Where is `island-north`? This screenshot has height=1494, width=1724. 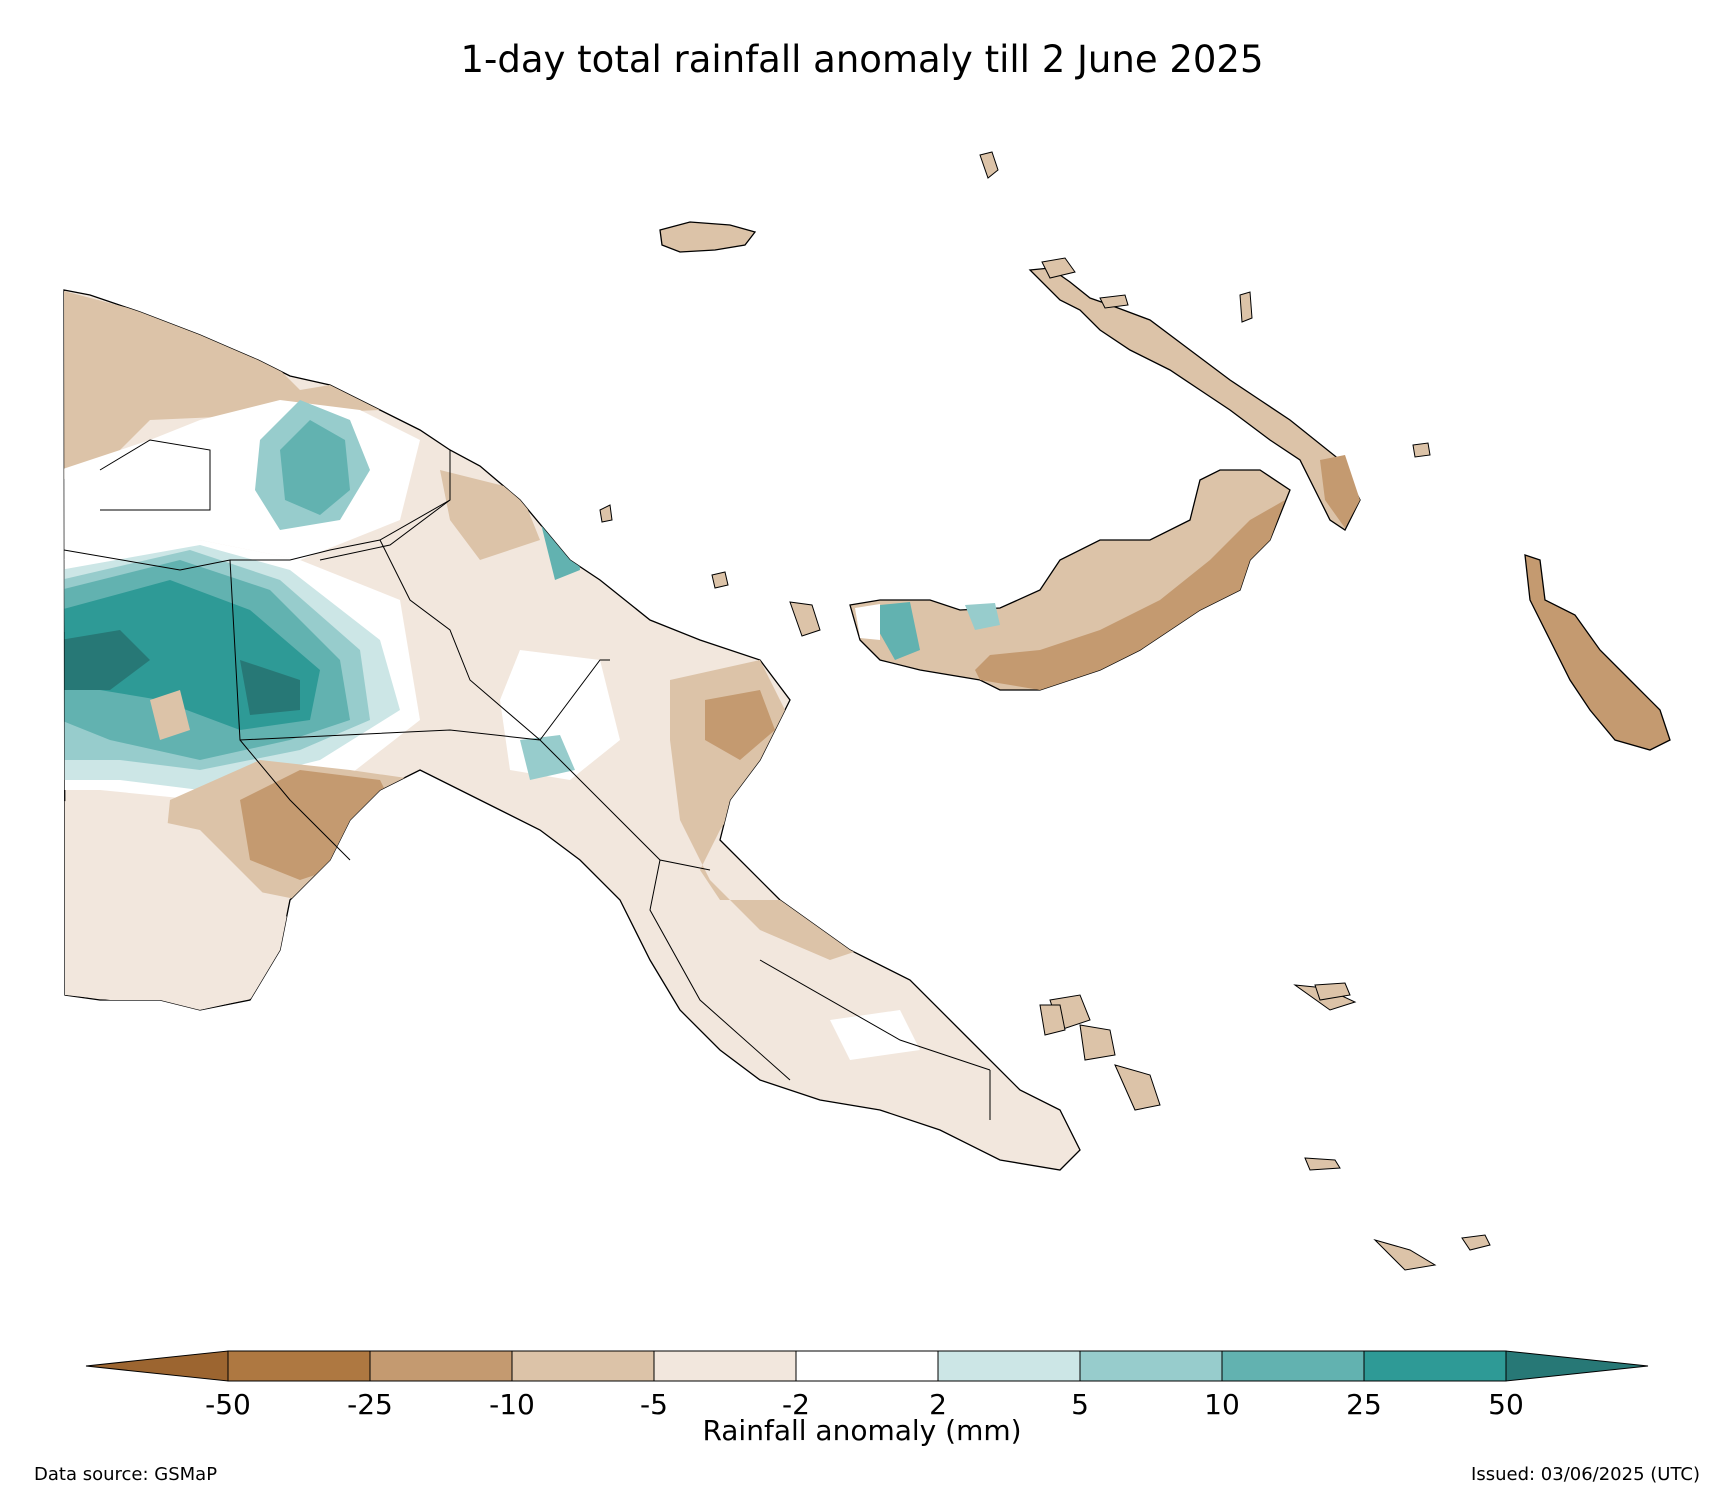 island-north is located at coordinates (989, 165).